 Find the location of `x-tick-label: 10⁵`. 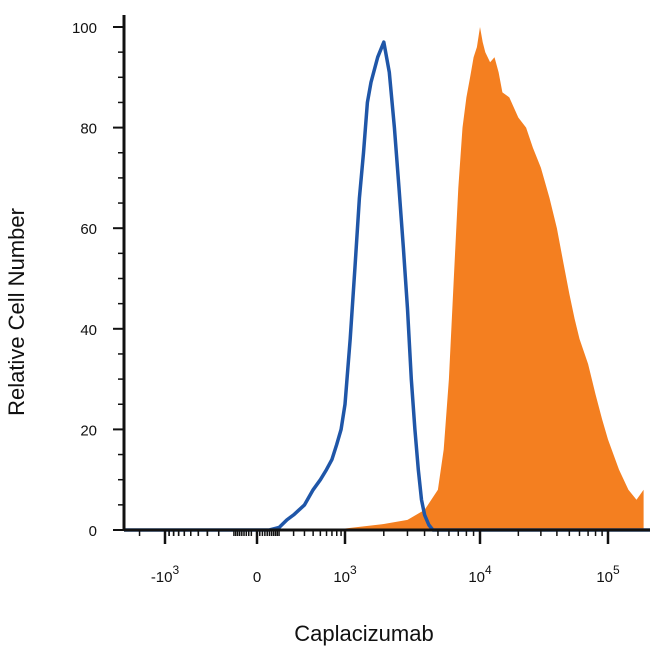

x-tick-label: 10⁵ is located at coordinates (608, 574).